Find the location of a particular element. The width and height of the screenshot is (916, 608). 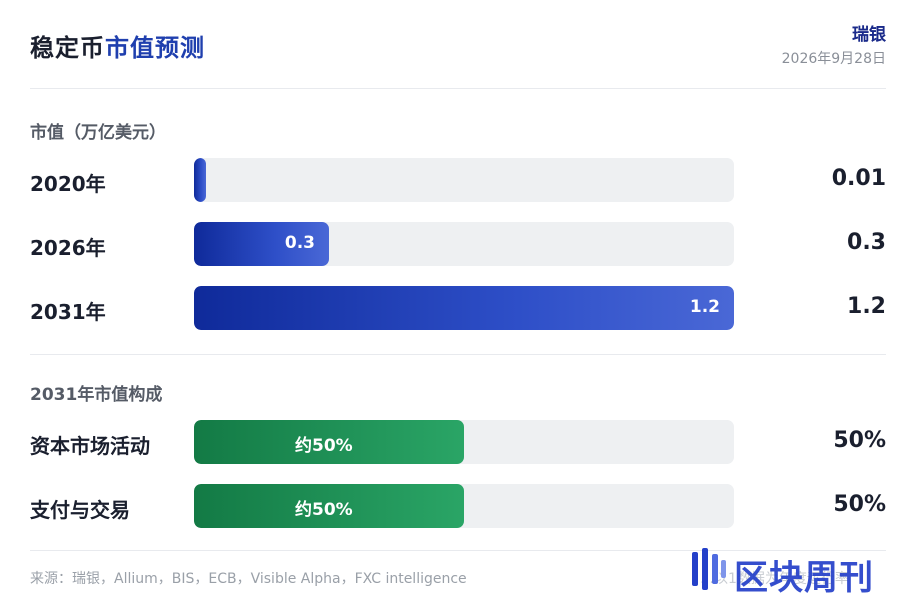

bar-row: 2031年 1.2 1.2 is located at coordinates (458, 308).